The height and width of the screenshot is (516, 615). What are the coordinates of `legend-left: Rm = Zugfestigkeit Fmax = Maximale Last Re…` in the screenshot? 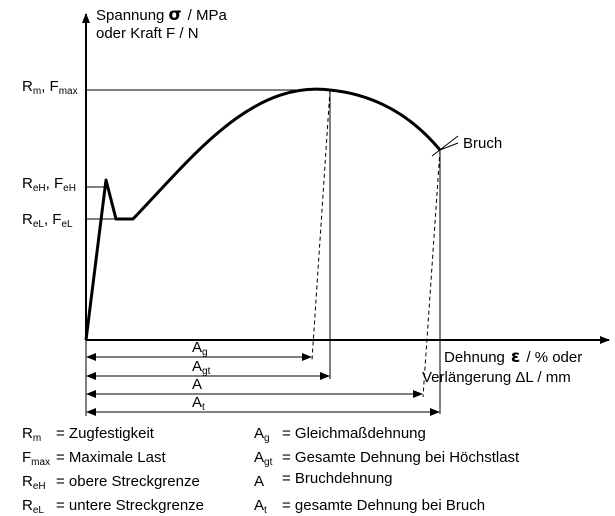 It's located at (113, 470).